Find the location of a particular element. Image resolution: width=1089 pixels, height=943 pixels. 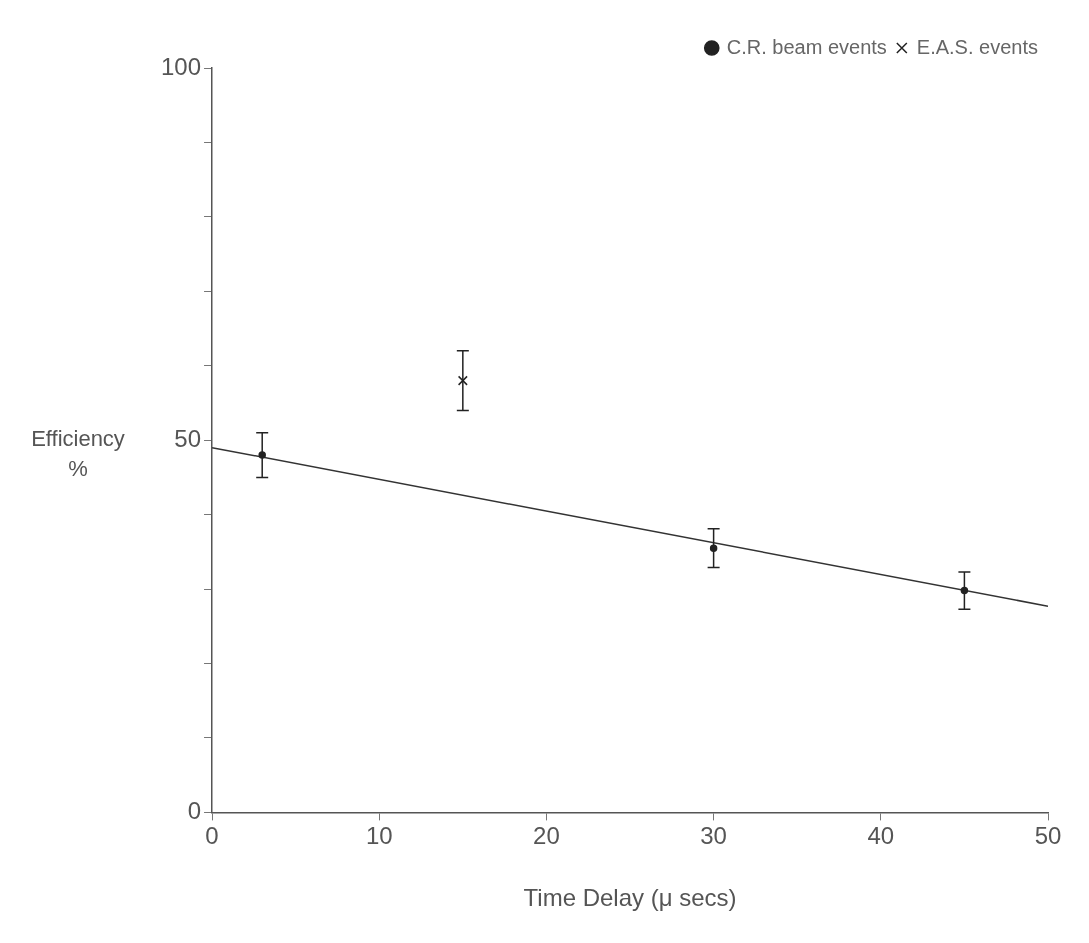

x-tick-label: 50 is located at coordinates (1048, 836).